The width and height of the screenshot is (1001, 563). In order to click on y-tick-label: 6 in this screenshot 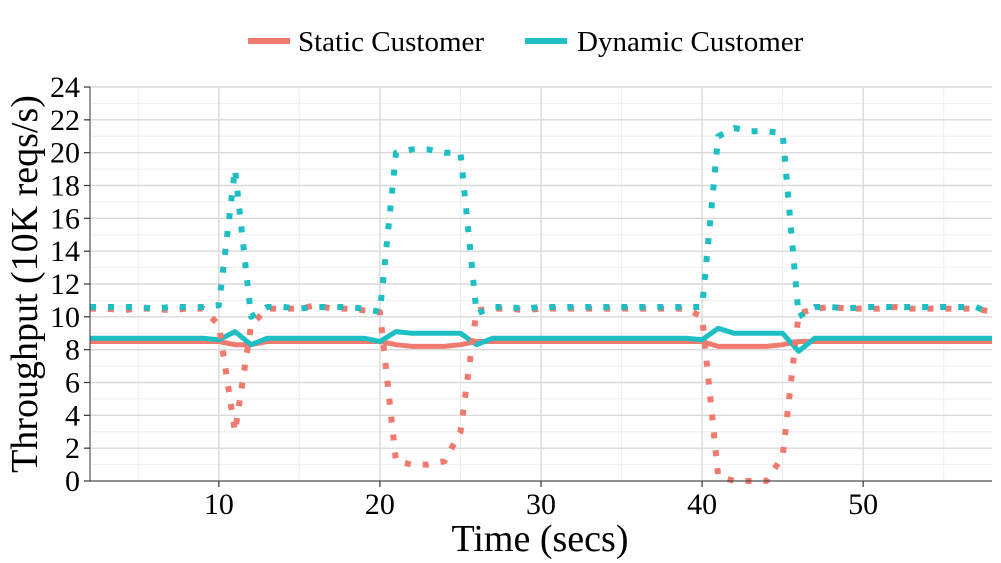, I will do `click(72, 383)`.